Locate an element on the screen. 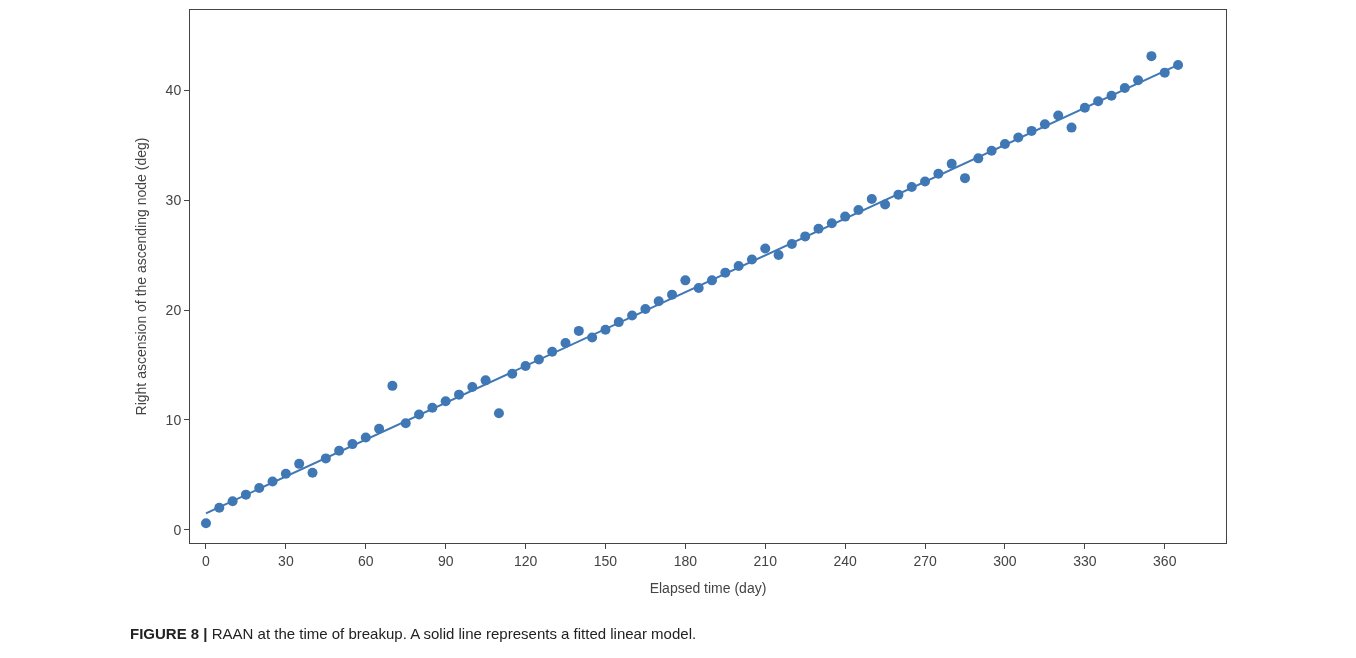  x-tick-label: 210 is located at coordinates (765, 560).